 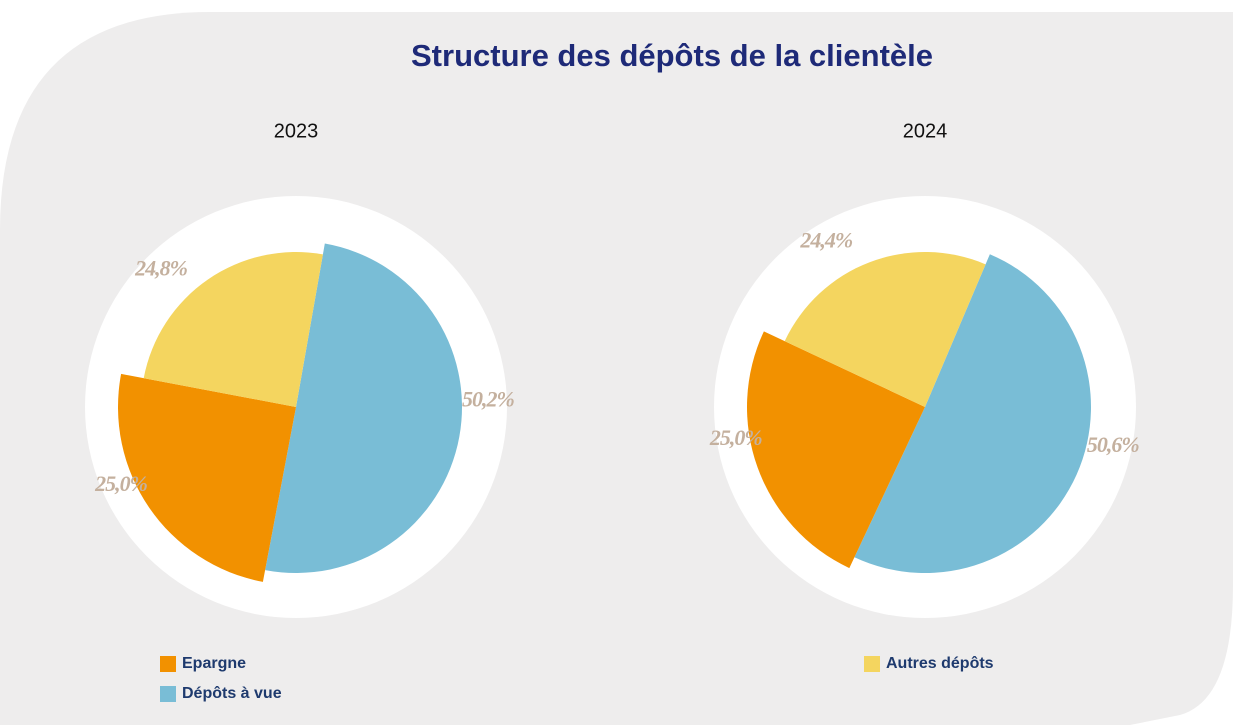 What do you see at coordinates (214, 663) in the screenshot?
I see `legend-label: Epargne` at bounding box center [214, 663].